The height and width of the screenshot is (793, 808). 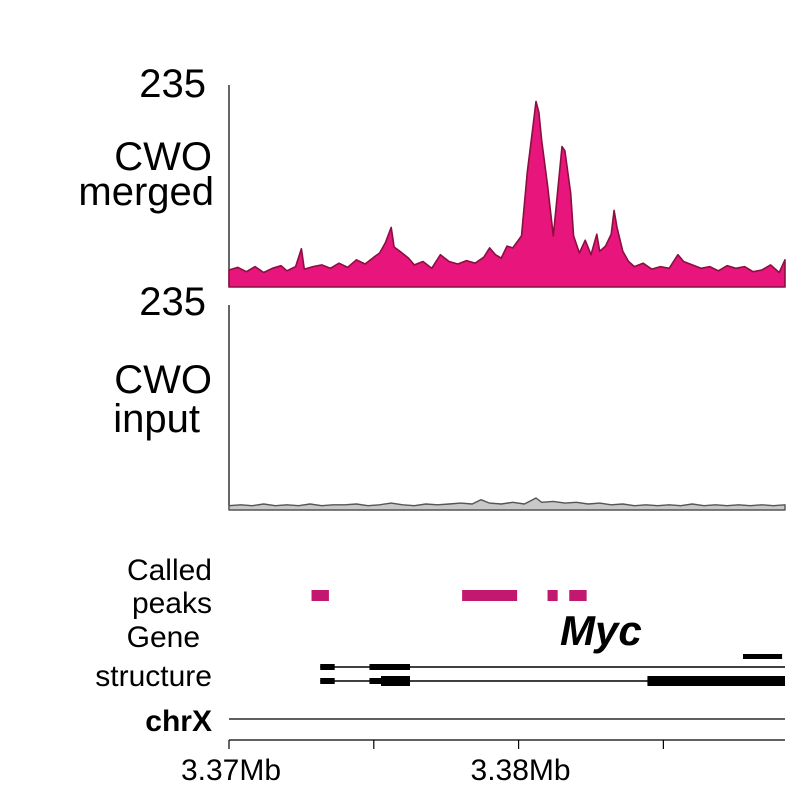 What do you see at coordinates (601, 630) in the screenshot?
I see `gene-name-myc: Myc` at bounding box center [601, 630].